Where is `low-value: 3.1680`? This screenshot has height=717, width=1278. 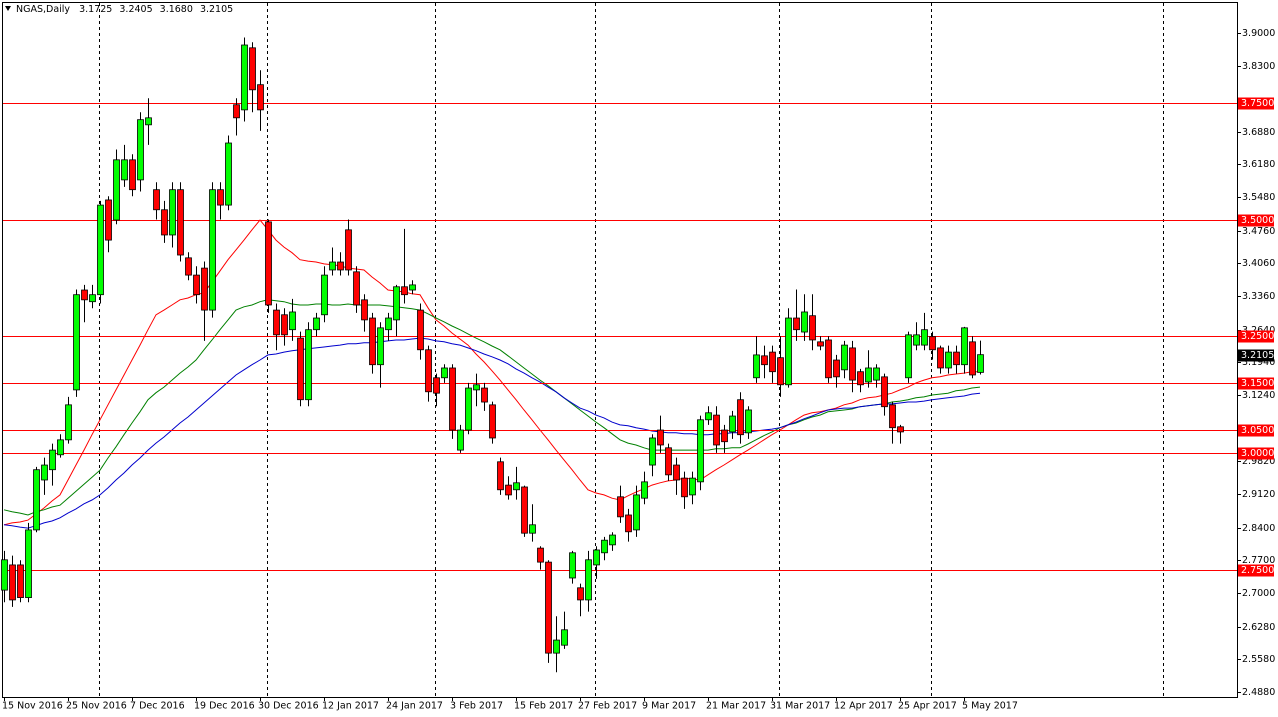 low-value: 3.1680 is located at coordinates (176, 9).